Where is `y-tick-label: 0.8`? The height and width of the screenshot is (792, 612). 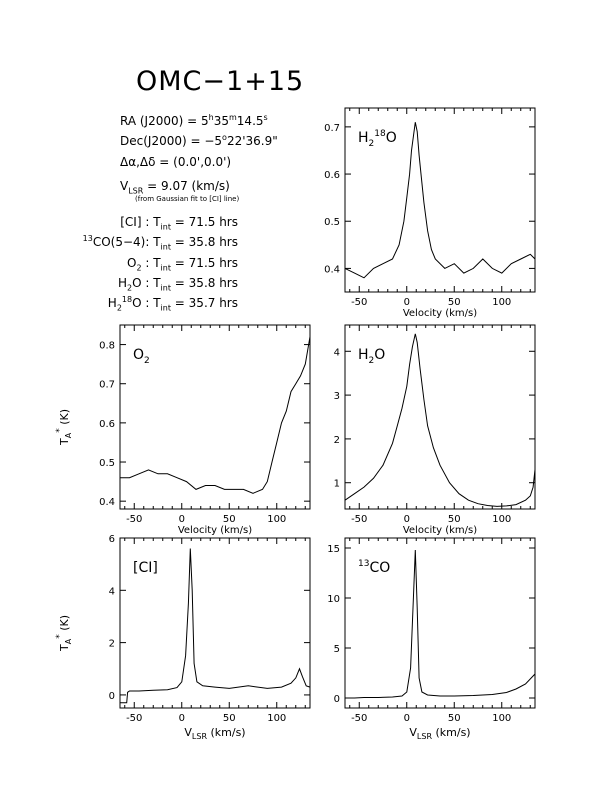 y-tick-label: 0.8 is located at coordinates (107, 346).